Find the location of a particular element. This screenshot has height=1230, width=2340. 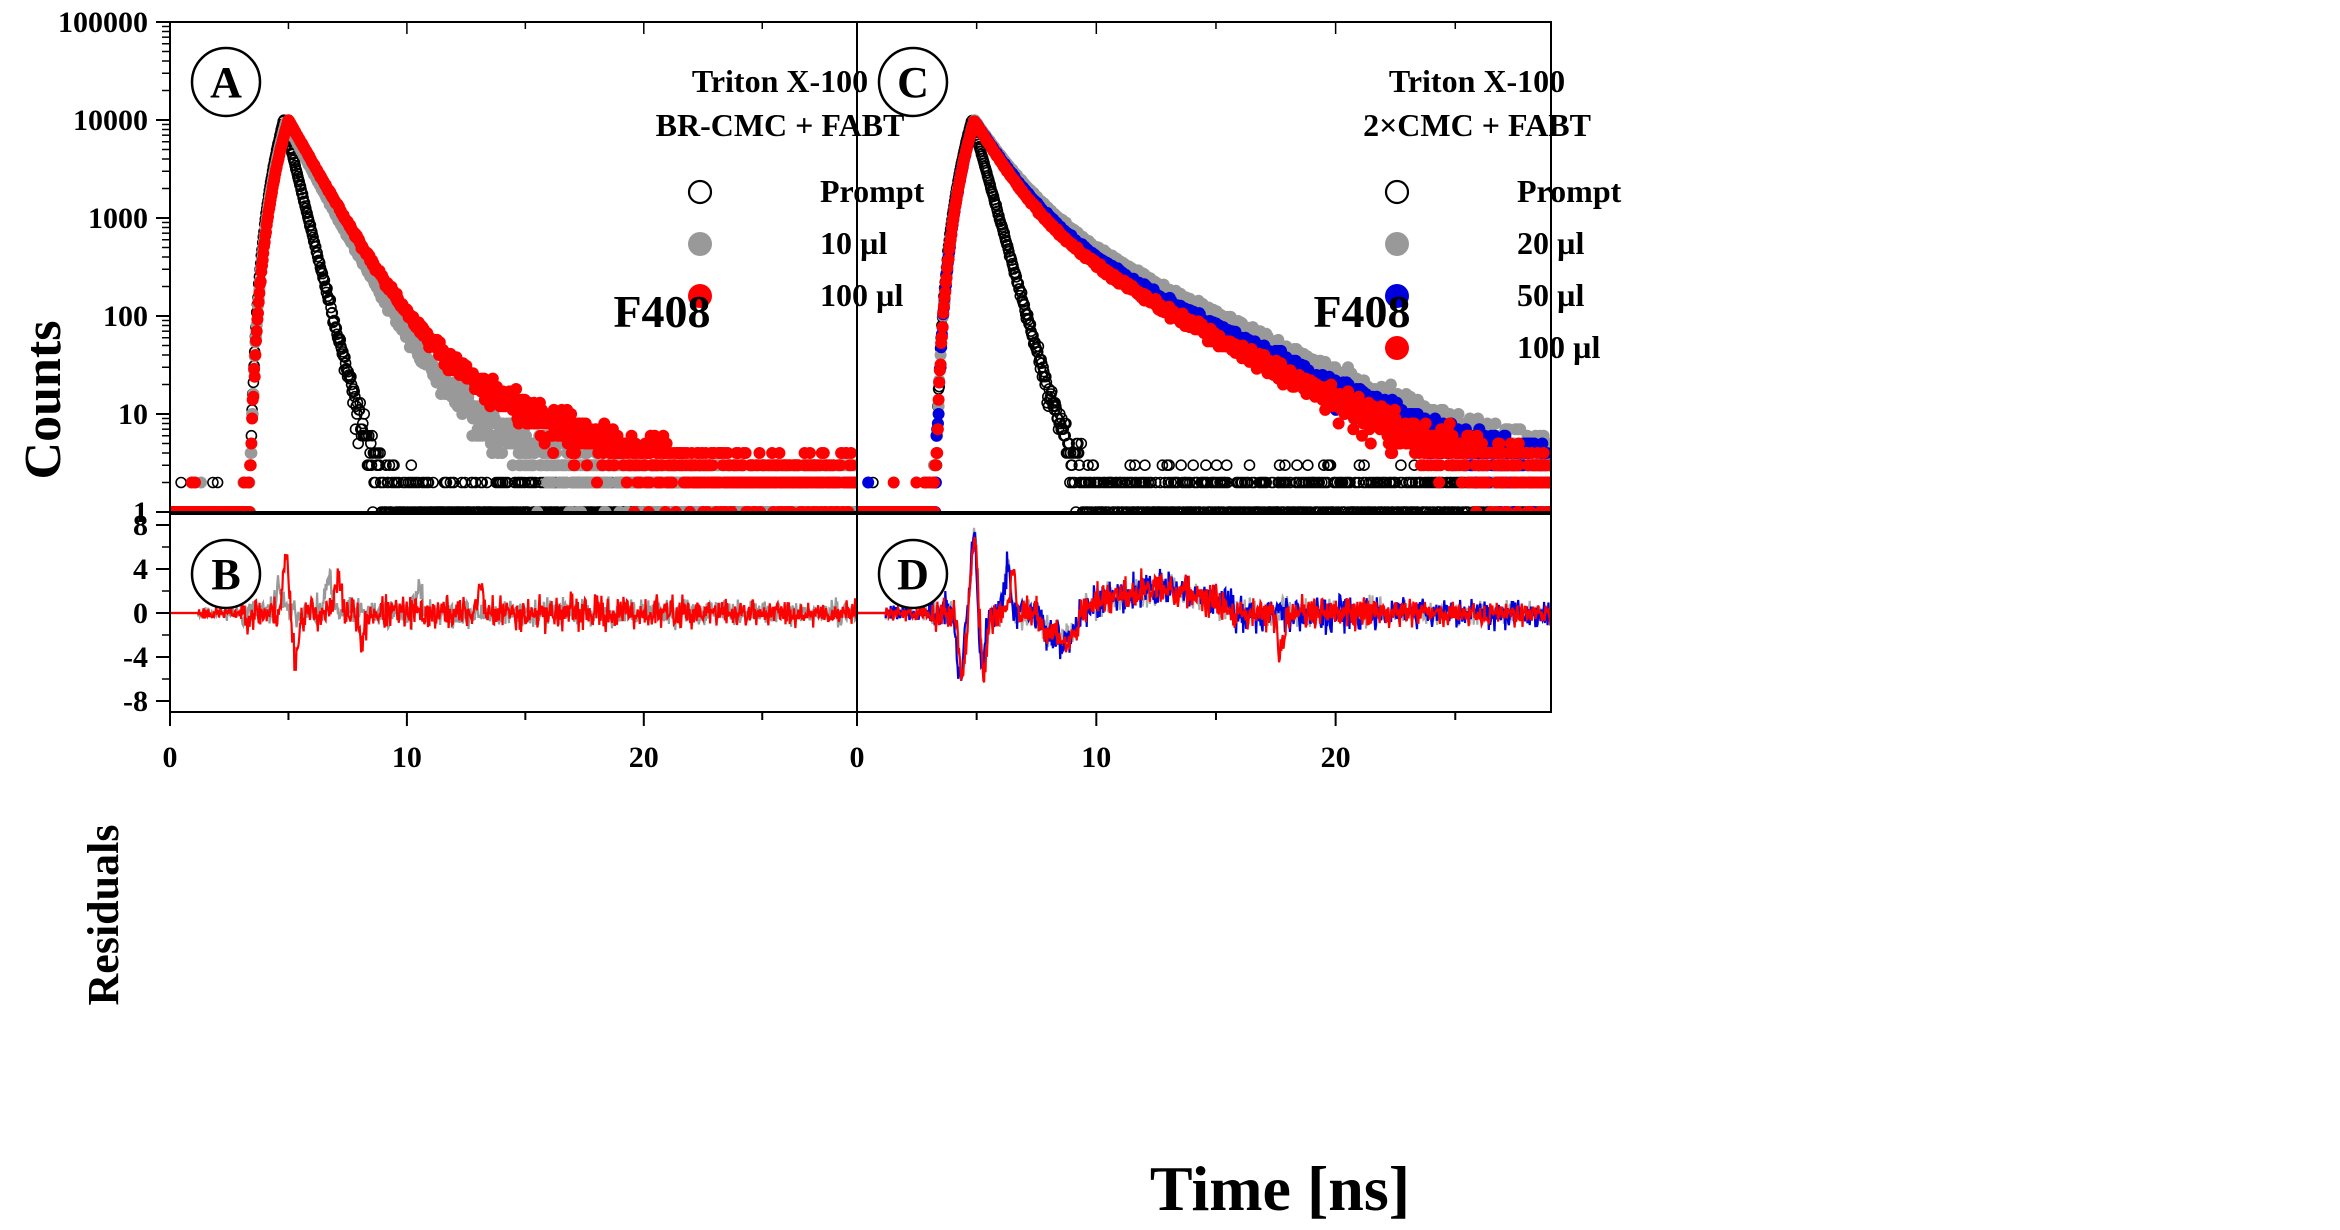

panel-label: B is located at coordinates (225, 574).